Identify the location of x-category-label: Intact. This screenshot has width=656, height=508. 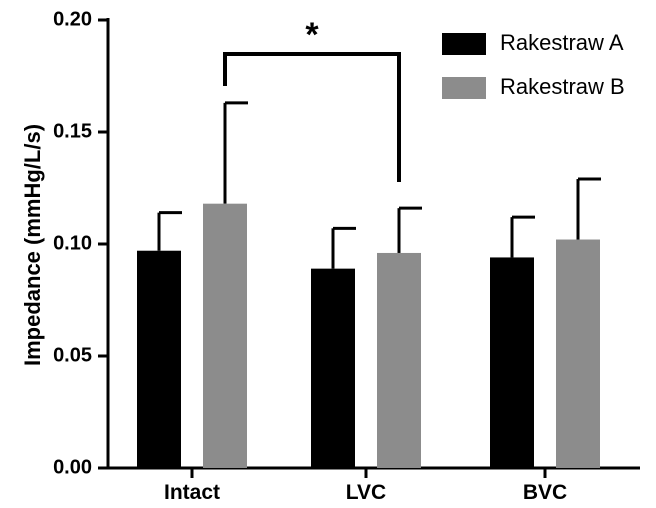
(192, 492).